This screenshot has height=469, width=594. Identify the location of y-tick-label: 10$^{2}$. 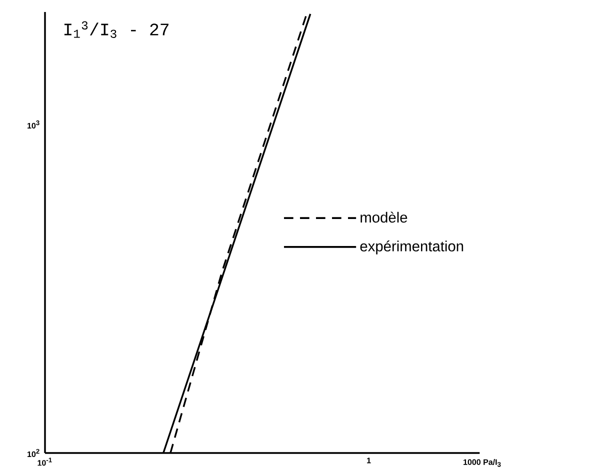
(34, 453).